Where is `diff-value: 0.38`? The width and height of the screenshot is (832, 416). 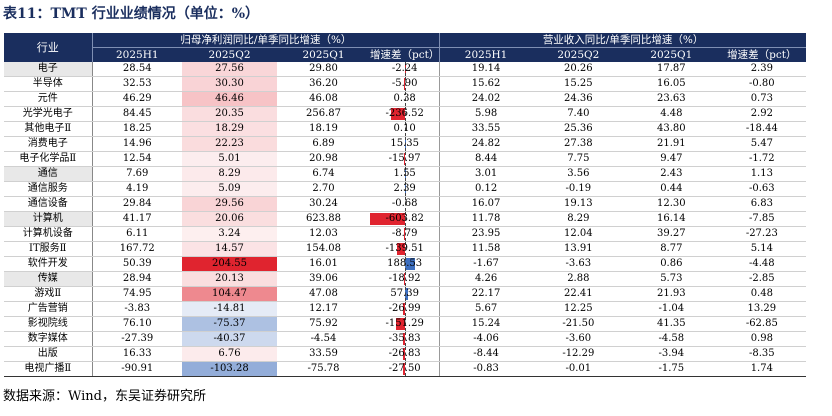
diff-value: 0.38 is located at coordinates (404, 98).